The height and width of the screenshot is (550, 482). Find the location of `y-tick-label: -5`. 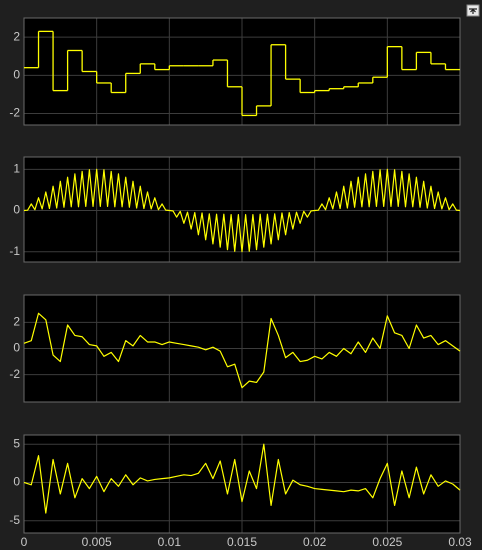

y-tick-label: -5 is located at coordinates (14, 520).